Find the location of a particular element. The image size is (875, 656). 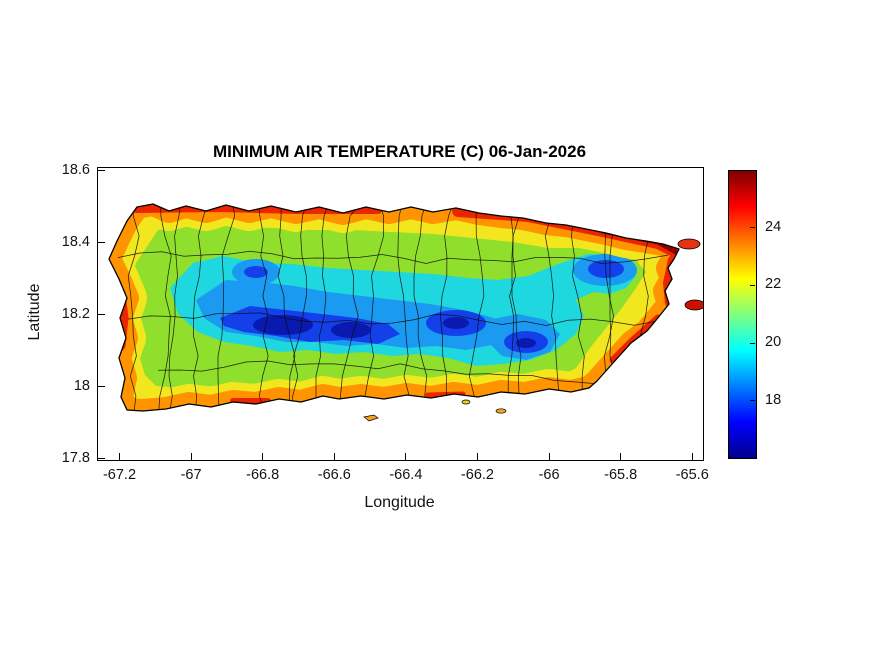

islet-vieques-edge is located at coordinates (693, 305).